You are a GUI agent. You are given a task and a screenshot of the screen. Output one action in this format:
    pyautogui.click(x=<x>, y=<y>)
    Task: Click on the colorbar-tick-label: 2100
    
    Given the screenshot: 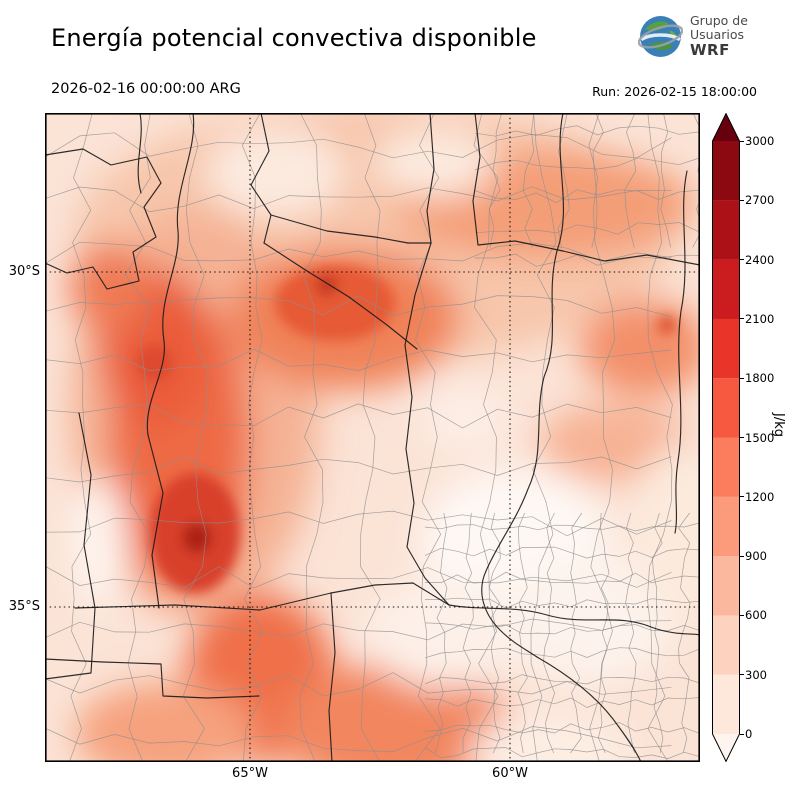 What is the action you would take?
    pyautogui.click(x=760, y=318)
    